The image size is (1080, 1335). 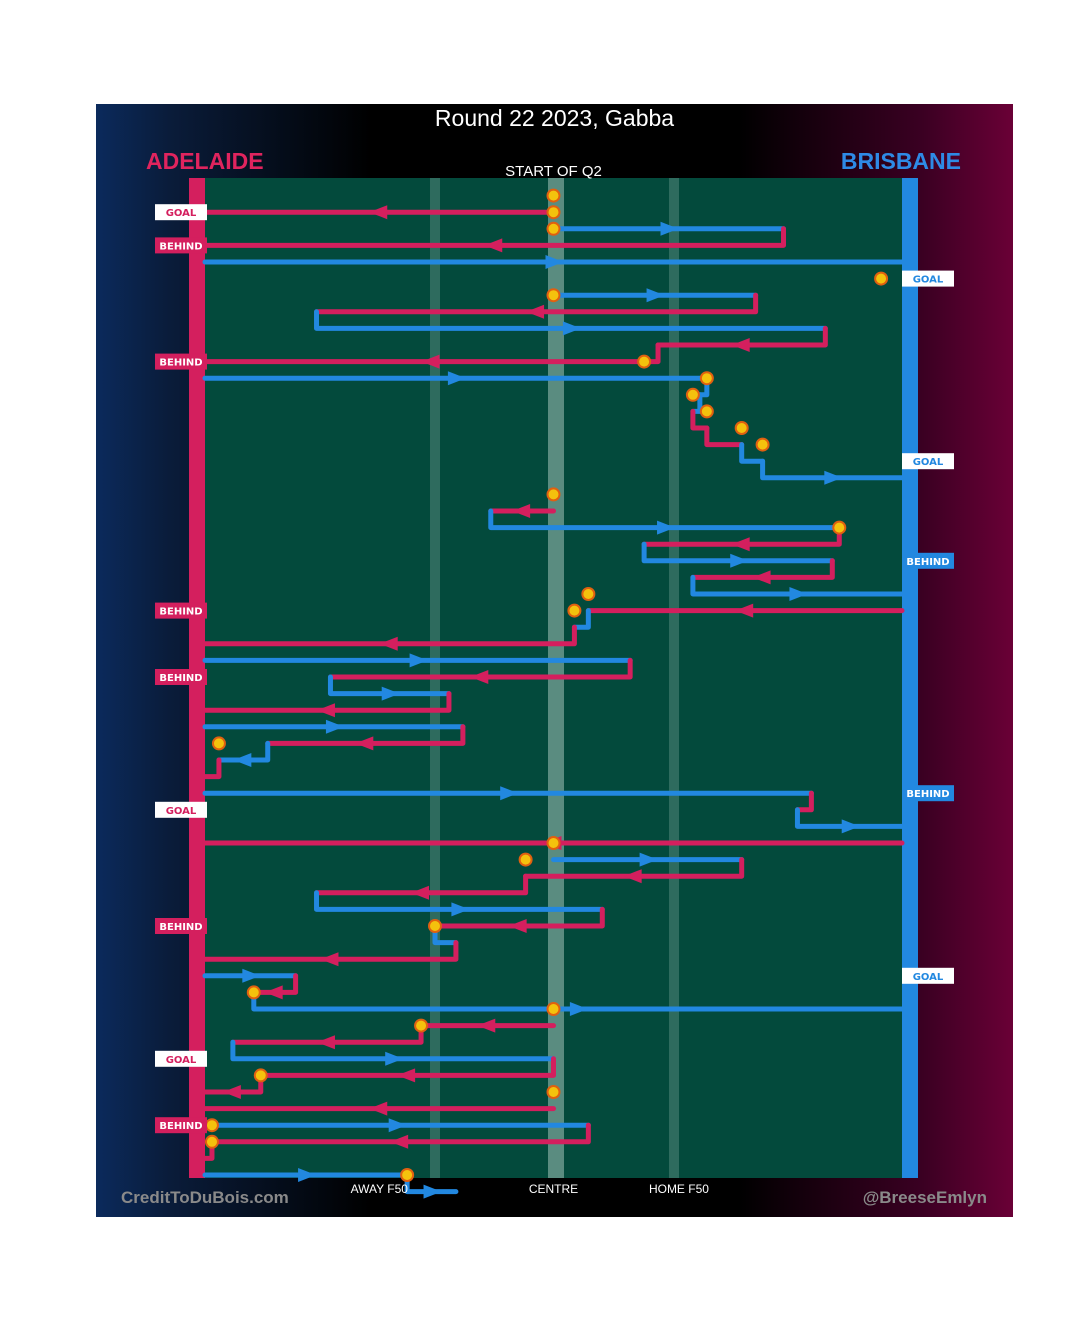 I want to click on score-behind-adelaide-4: BEHIND, so click(x=181, y=361).